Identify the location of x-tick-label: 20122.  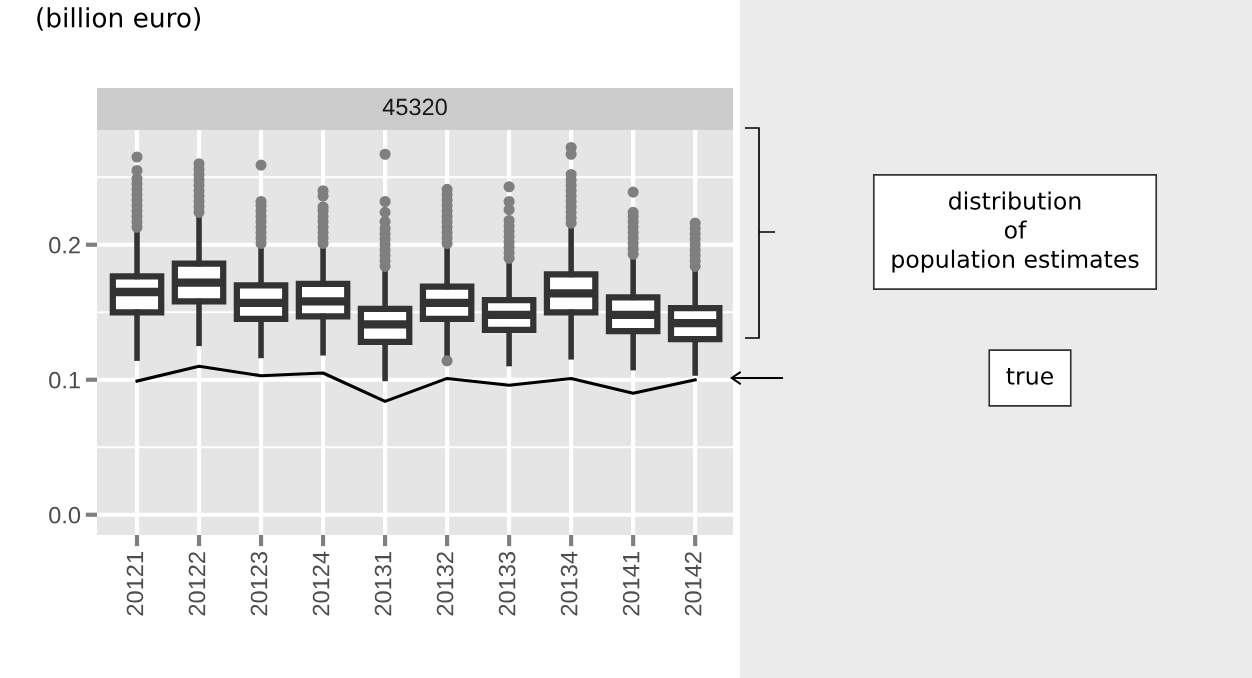
(197, 584).